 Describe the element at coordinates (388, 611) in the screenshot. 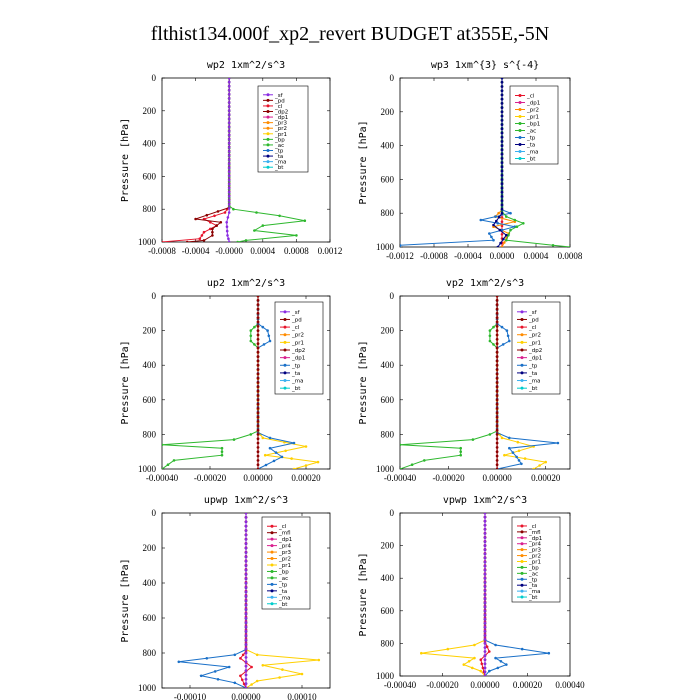

I see `y-tick-label: 600` at that location.